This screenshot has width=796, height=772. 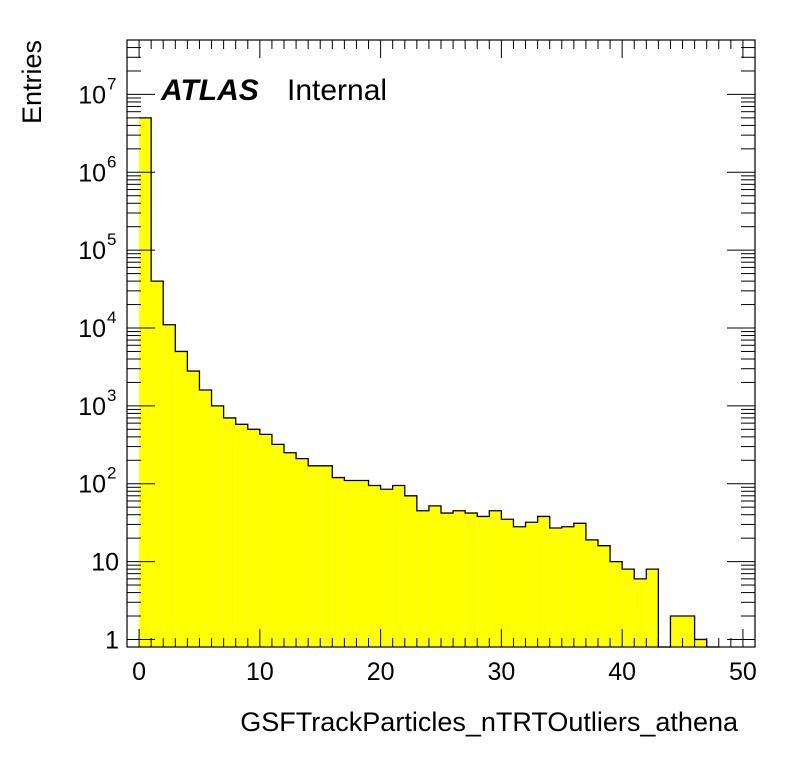 What do you see at coordinates (260, 672) in the screenshot?
I see `x-tick-label: 10` at bounding box center [260, 672].